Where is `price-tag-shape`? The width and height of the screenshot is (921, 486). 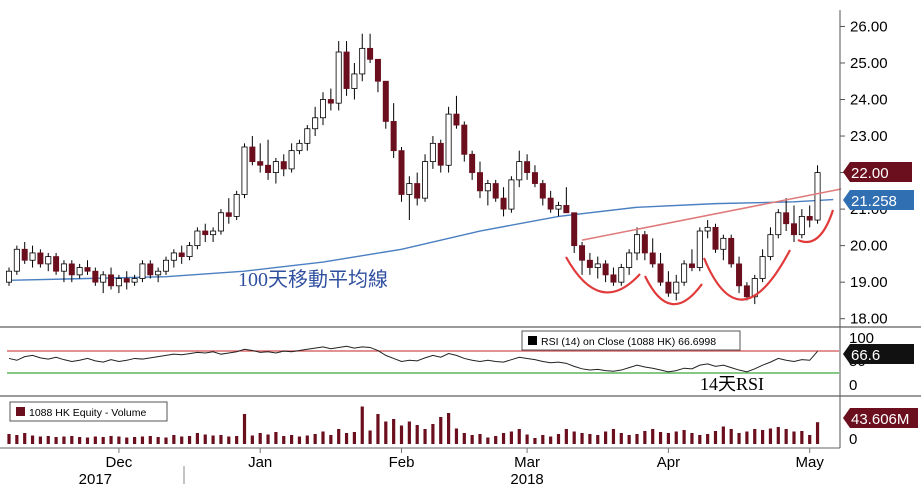
price-tag-shape is located at coordinates (877, 172).